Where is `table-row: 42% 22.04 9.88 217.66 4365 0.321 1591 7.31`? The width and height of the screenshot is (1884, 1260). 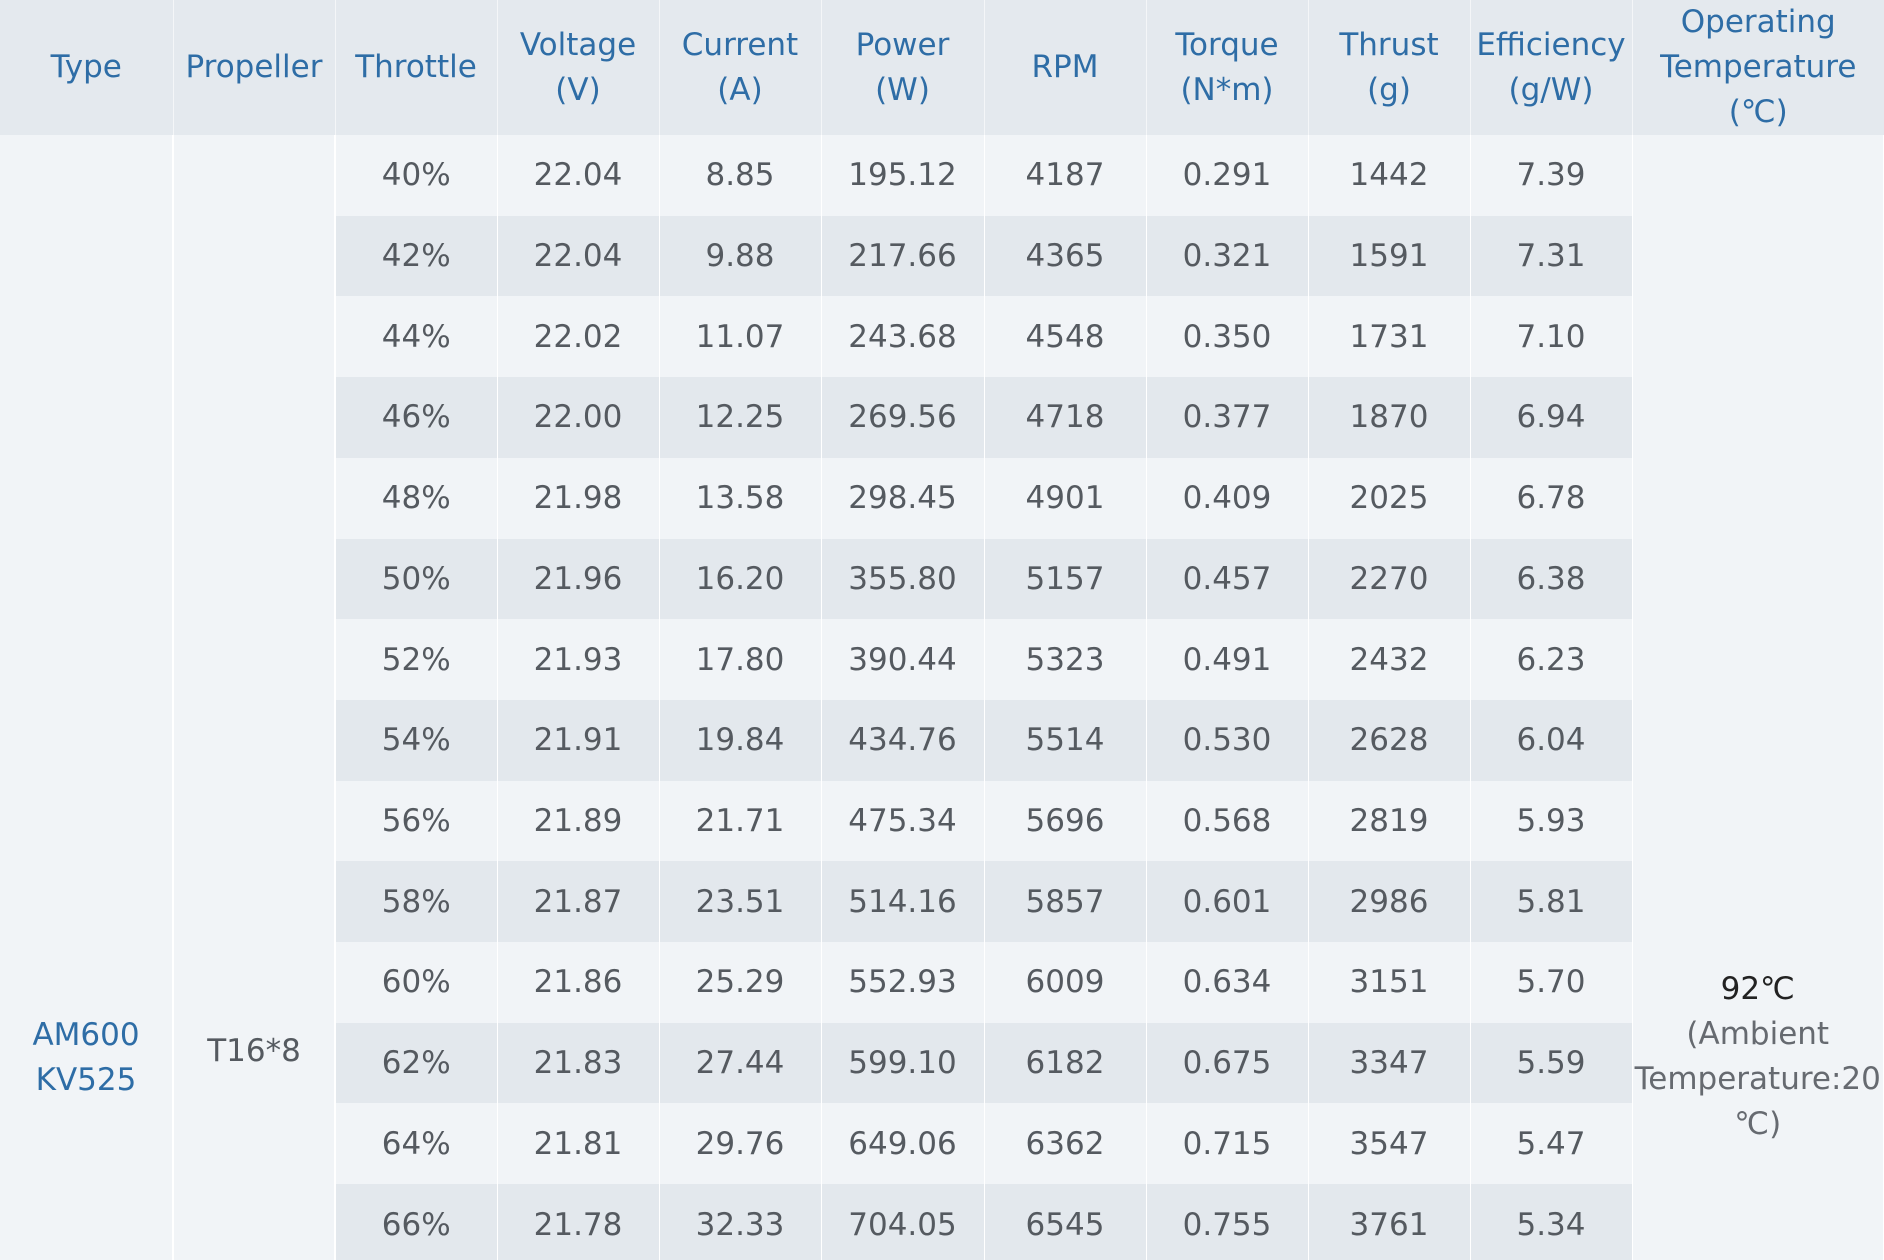
table-row: 42% 22.04 9.88 217.66 4365 0.321 1591 7.31 is located at coordinates (942, 256).